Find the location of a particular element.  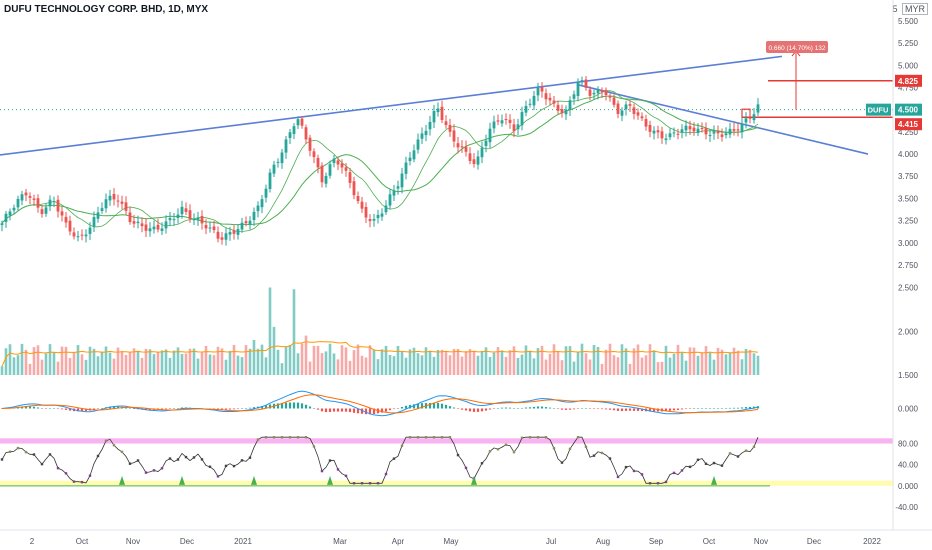

volume-tick-label: 2.000 is located at coordinates (908, 331).